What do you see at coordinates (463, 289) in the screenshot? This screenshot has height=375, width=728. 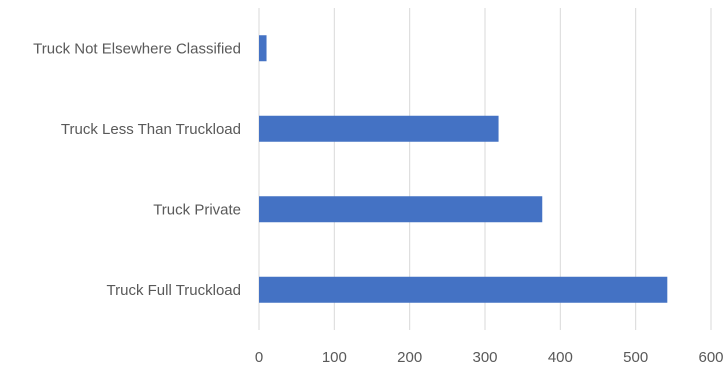 I see `bar-truck-full-truckload` at bounding box center [463, 289].